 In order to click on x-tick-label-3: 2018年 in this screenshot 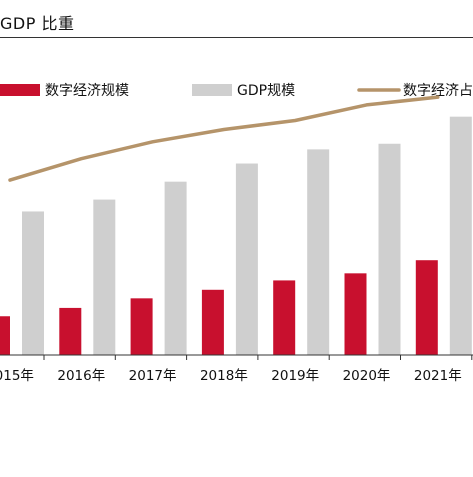, I will do `click(224, 376)`.